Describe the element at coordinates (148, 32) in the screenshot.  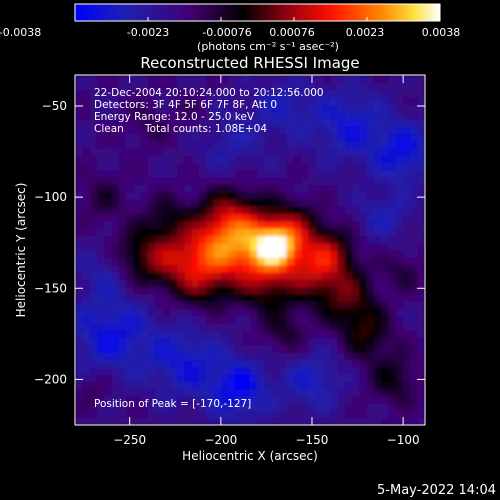
I see `colorbar-tick-label: -0.0023` at that location.